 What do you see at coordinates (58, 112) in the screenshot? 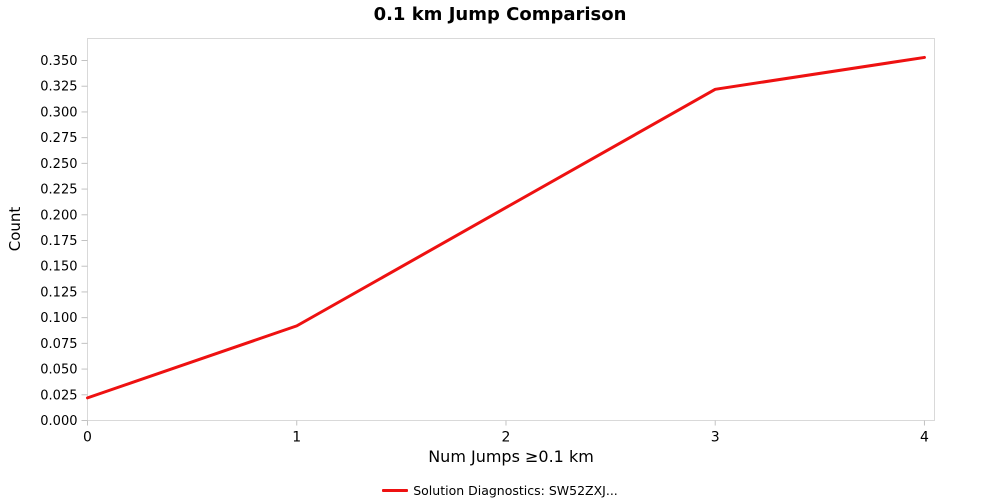
I see `y-tick-label: 0.300` at bounding box center [58, 112].